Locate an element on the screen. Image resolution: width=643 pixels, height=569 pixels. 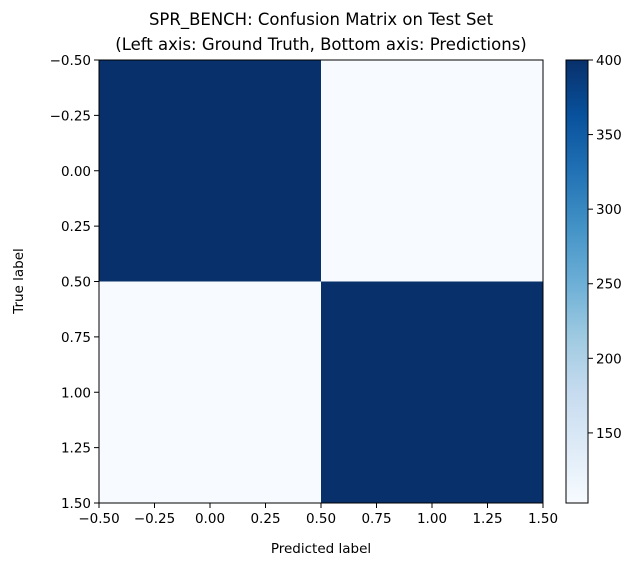
colorbar-tick-label: 300 is located at coordinates (609, 210).